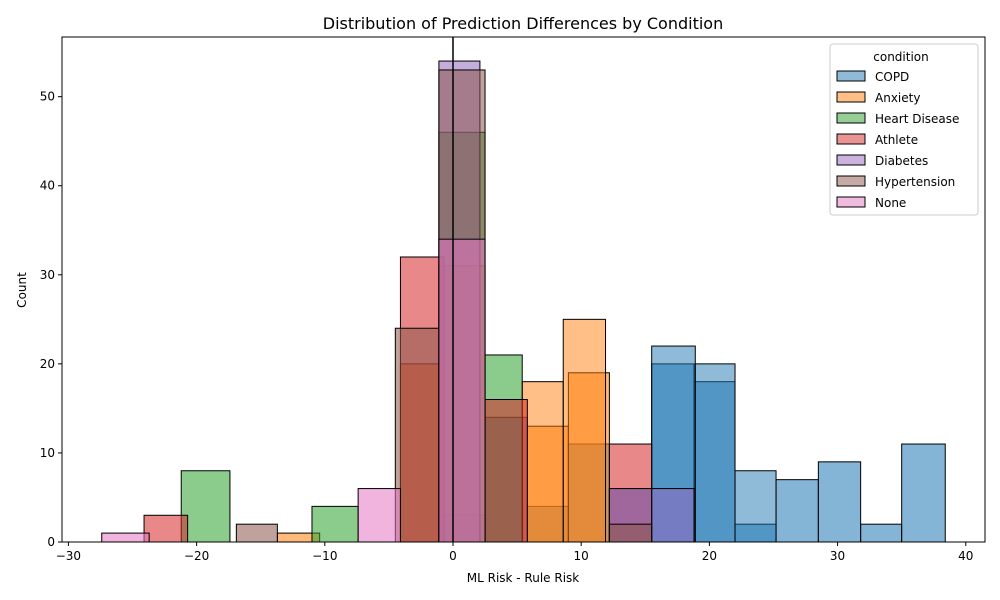 This screenshot has width=1000, height=600. I want to click on legend-label: Diabetes, so click(901, 161).